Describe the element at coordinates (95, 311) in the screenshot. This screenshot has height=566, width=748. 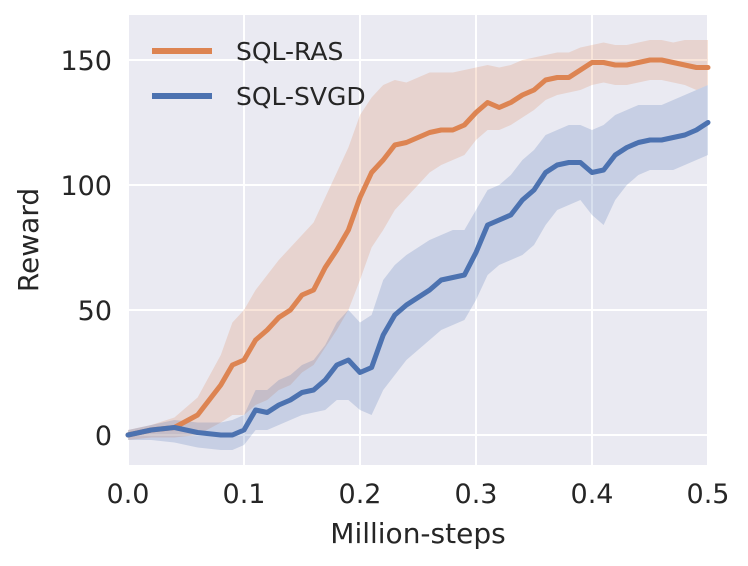
I see `y-tick-label: 50` at that location.